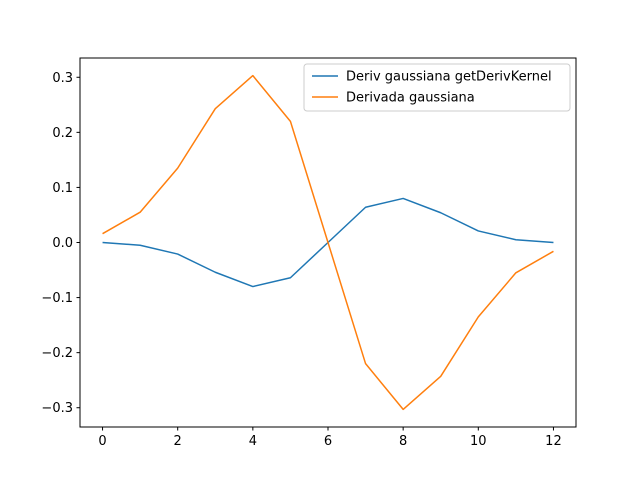 Image resolution: width=640 pixels, height=480 pixels. What do you see at coordinates (449, 77) in the screenshot?
I see `legend-label-1: Deriv gaussiana getDerivKernel` at bounding box center [449, 77].